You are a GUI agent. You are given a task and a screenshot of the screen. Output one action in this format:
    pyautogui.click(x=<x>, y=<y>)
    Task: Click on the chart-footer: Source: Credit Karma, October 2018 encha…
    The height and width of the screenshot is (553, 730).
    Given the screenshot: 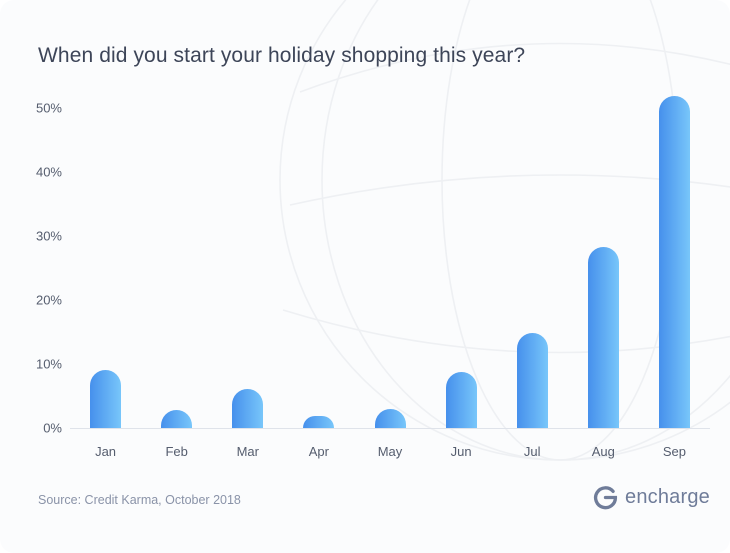 What is the action you would take?
    pyautogui.click(x=365, y=518)
    